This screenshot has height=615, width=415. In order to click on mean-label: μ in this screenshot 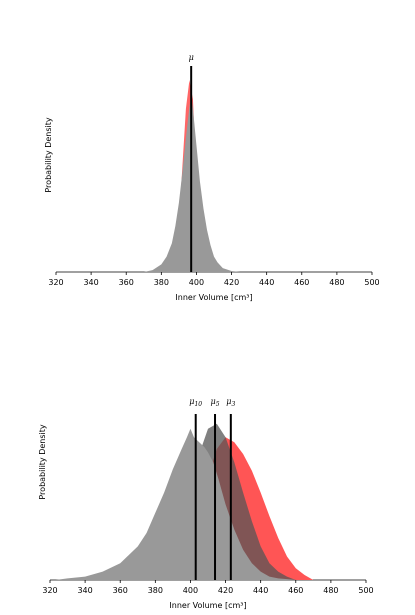, I will do `click(191, 57)`.